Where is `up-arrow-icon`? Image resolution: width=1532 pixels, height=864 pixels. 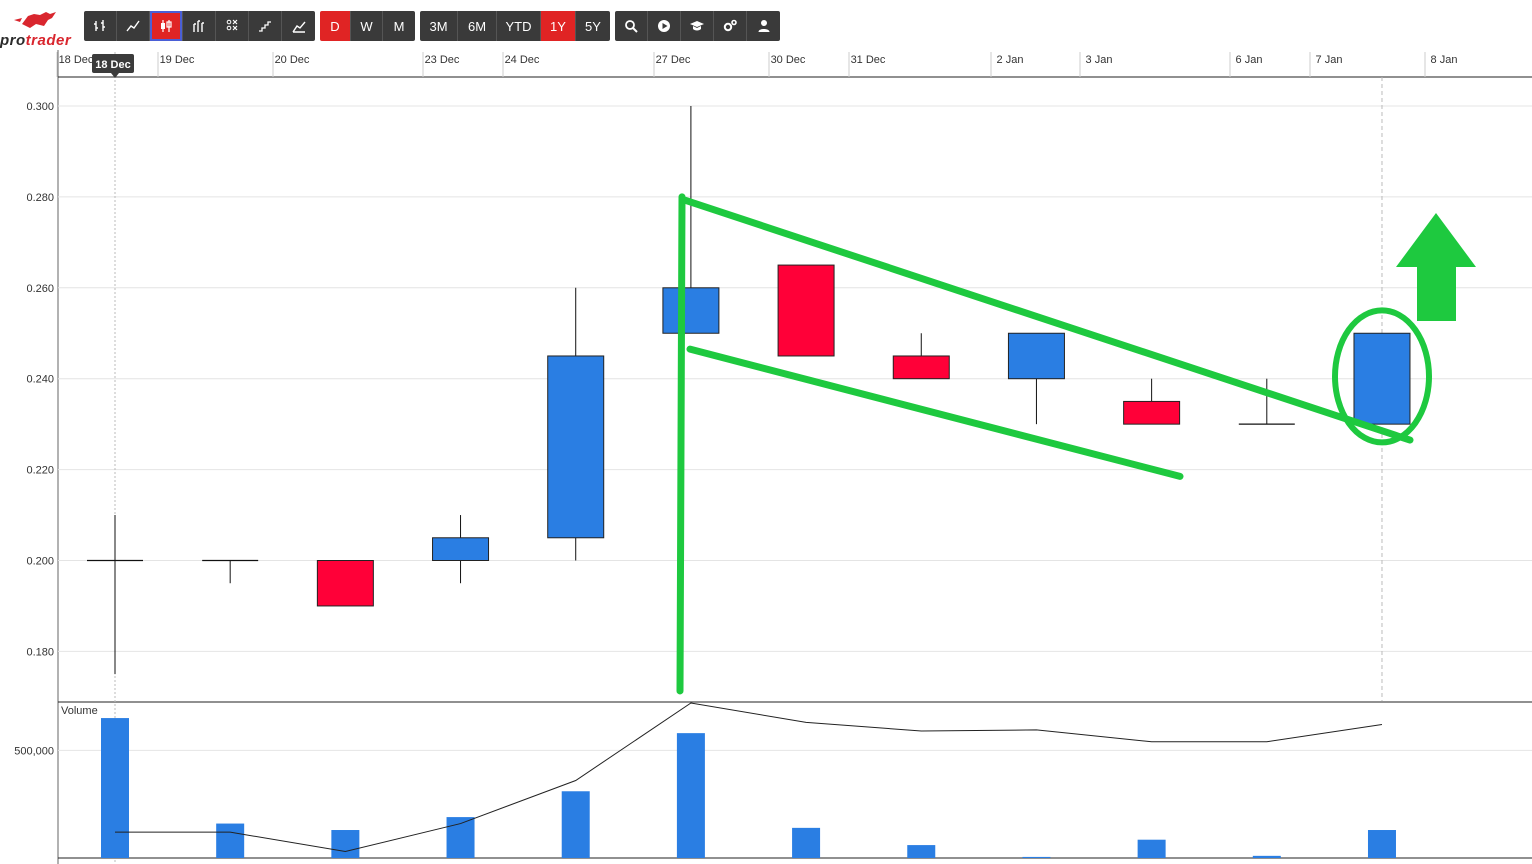 up-arrow-icon is located at coordinates (1436, 267).